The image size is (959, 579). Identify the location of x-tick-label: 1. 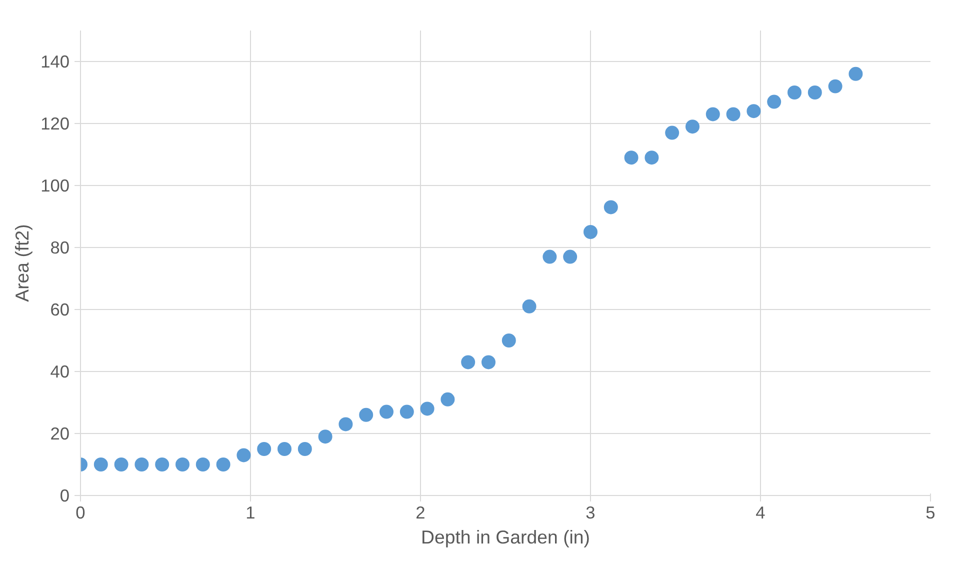
(251, 512).